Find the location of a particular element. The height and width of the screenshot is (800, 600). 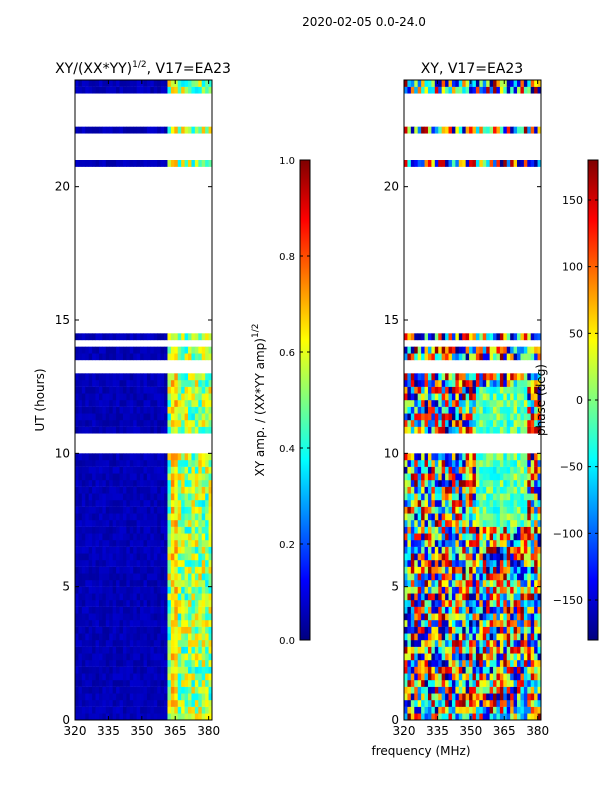

colorbar-tick-label: 0.2 is located at coordinates (287, 545).